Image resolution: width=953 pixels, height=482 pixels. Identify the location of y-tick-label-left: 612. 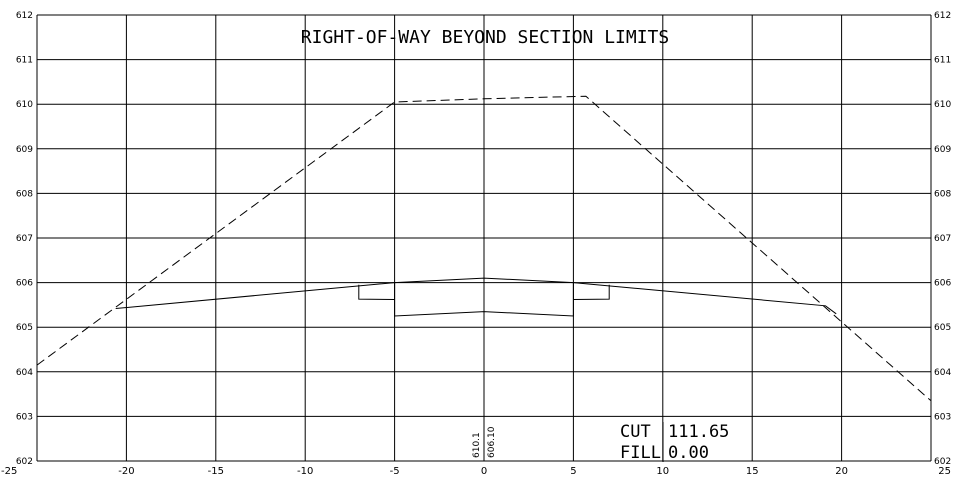
(24, 16).